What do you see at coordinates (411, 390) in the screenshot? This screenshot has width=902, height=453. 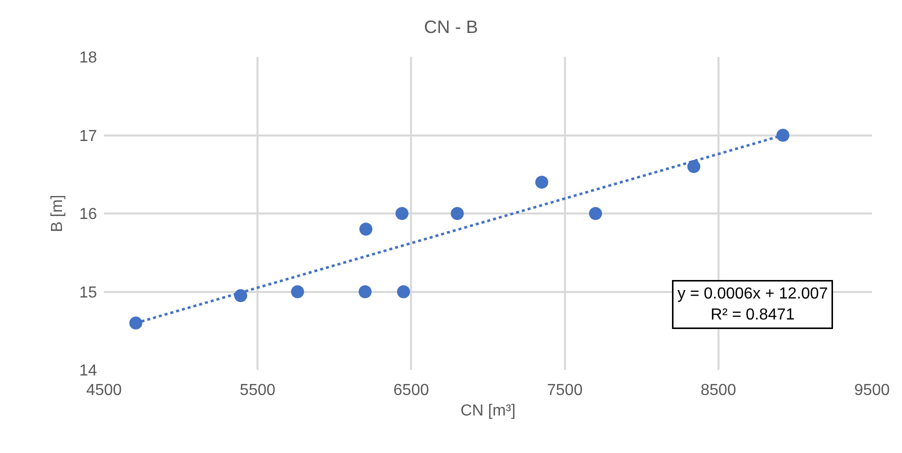 I see `x-tick-label: 6500` at bounding box center [411, 390].